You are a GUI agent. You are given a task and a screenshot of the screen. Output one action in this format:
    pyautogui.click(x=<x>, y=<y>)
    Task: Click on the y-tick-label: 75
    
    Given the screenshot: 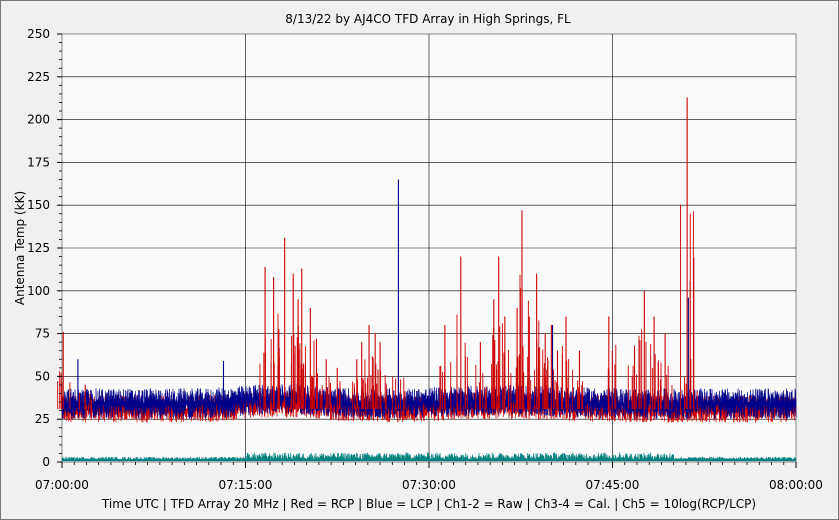 What is the action you would take?
    pyautogui.click(x=42, y=334)
    